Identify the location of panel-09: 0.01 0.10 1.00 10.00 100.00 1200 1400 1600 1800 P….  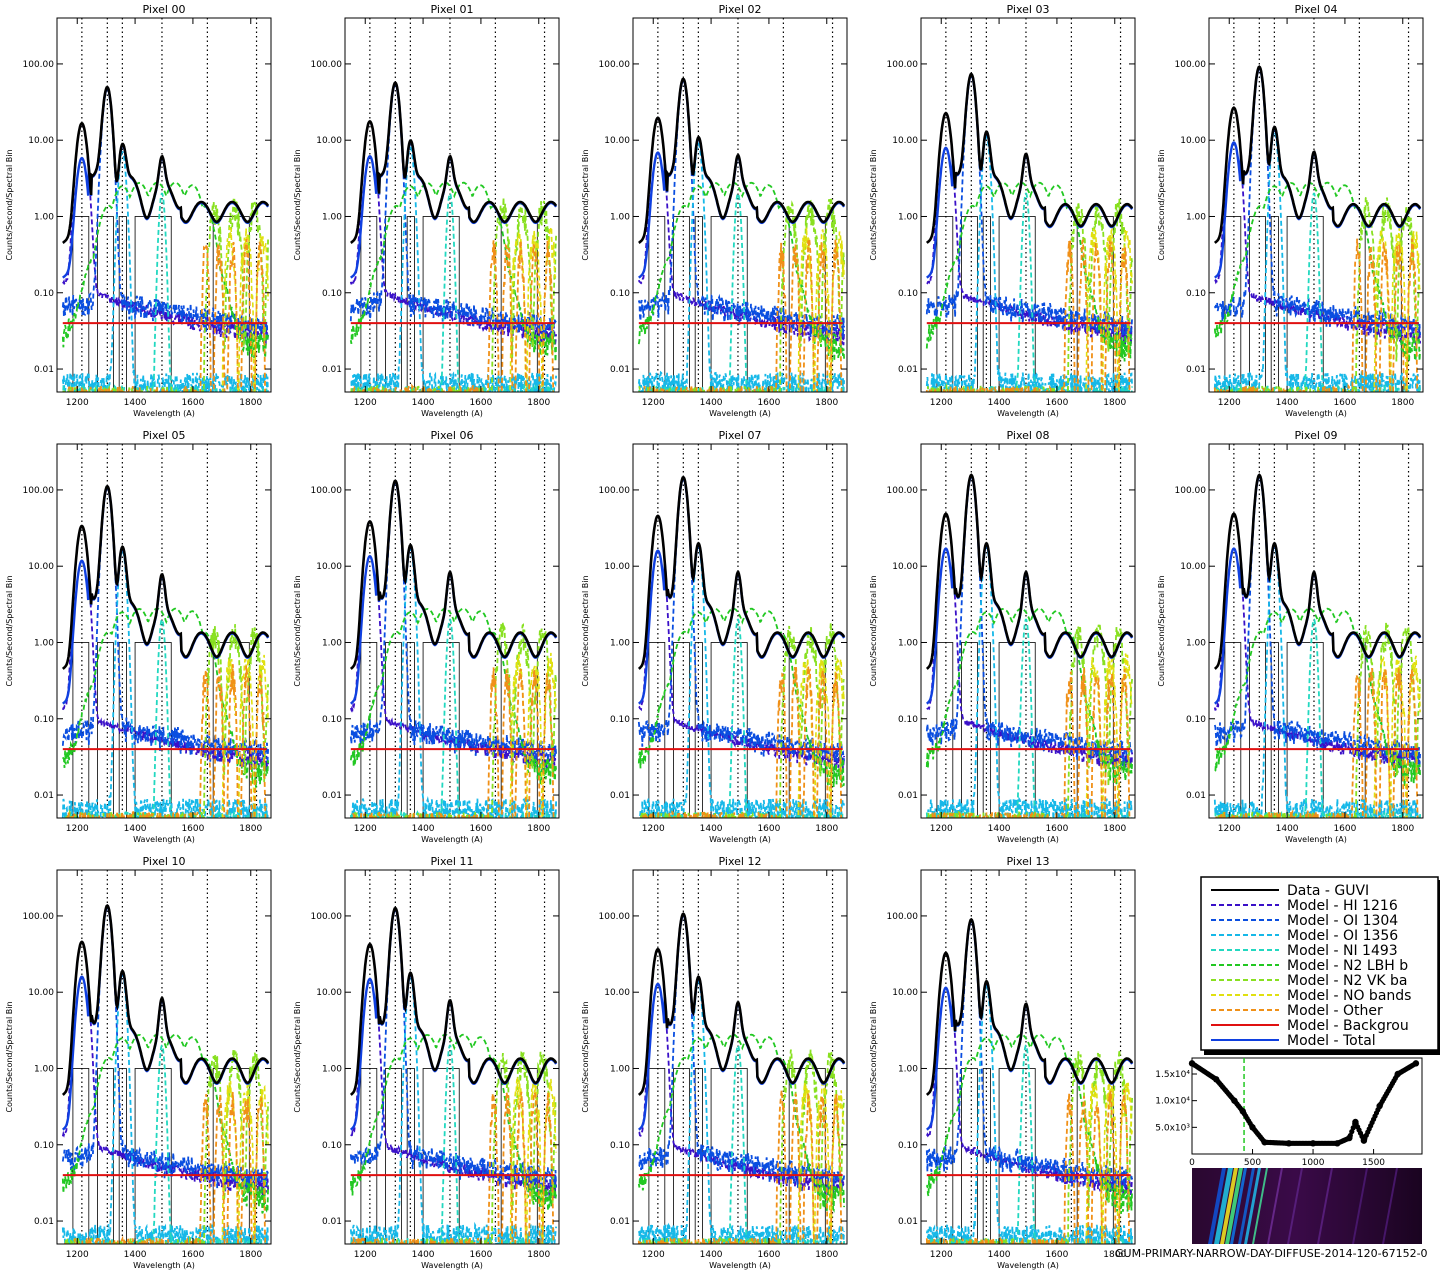
(1290, 636).